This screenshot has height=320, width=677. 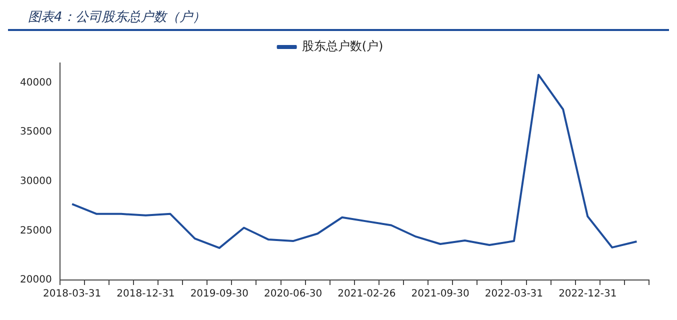 I want to click on chart-title: 图表4：公司股东总户数（户）, so click(x=338, y=19).